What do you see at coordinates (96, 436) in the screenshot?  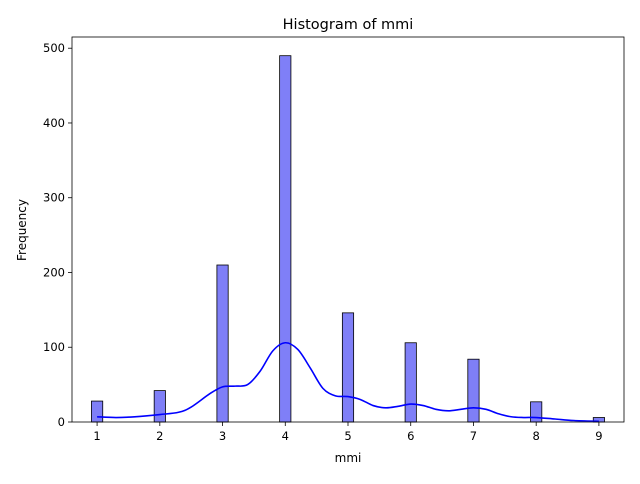 I see `x-tick-label: 1` at bounding box center [96, 436].